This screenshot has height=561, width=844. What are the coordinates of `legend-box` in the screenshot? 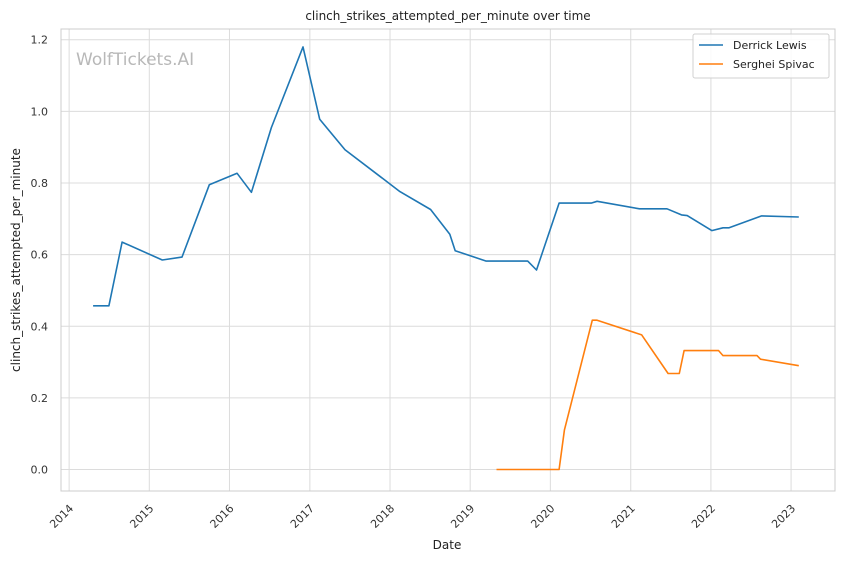 It's located at (761, 56).